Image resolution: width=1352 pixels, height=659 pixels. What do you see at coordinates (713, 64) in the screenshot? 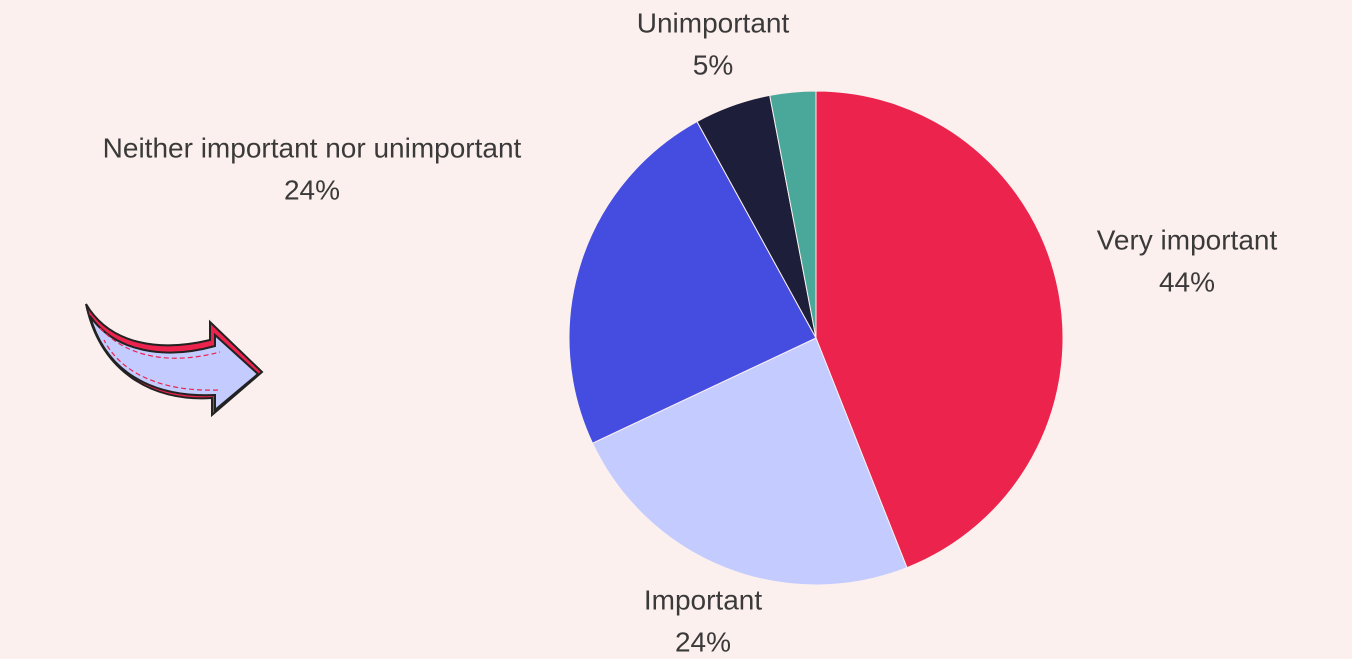
I see `slice-value-label: 5%` at bounding box center [713, 64].